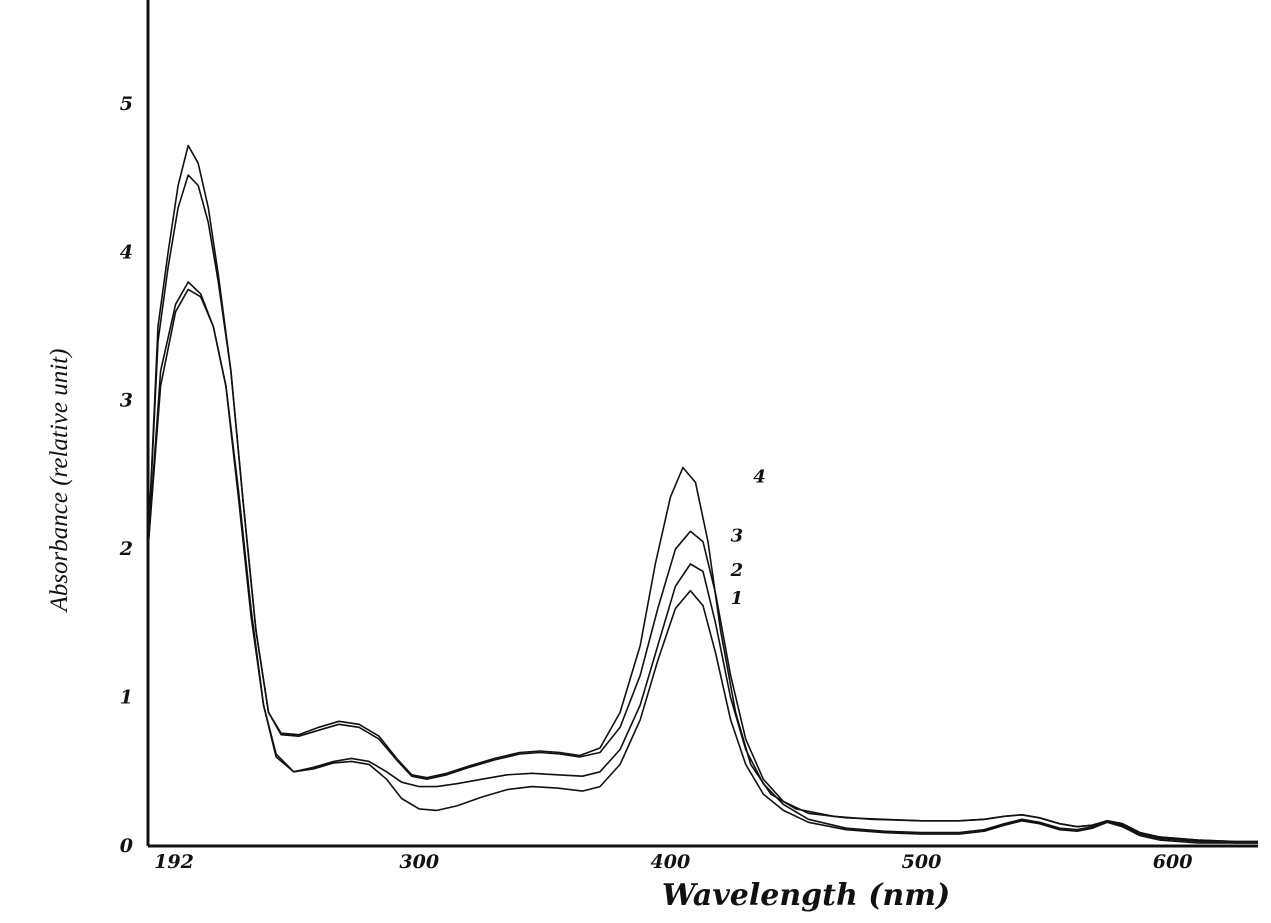 Image resolution: width=1271 pixels, height=923 pixels. I want to click on y-tick-label: 3, so click(126, 401).